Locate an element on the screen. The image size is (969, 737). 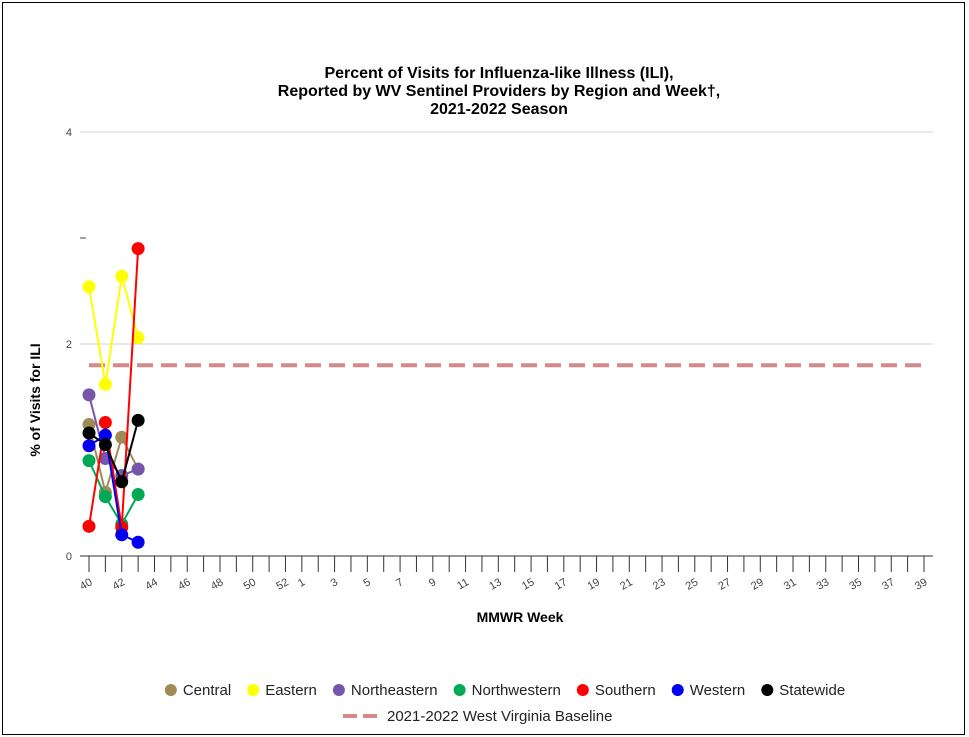
x-tick-label: 33 is located at coordinates (823, 584).